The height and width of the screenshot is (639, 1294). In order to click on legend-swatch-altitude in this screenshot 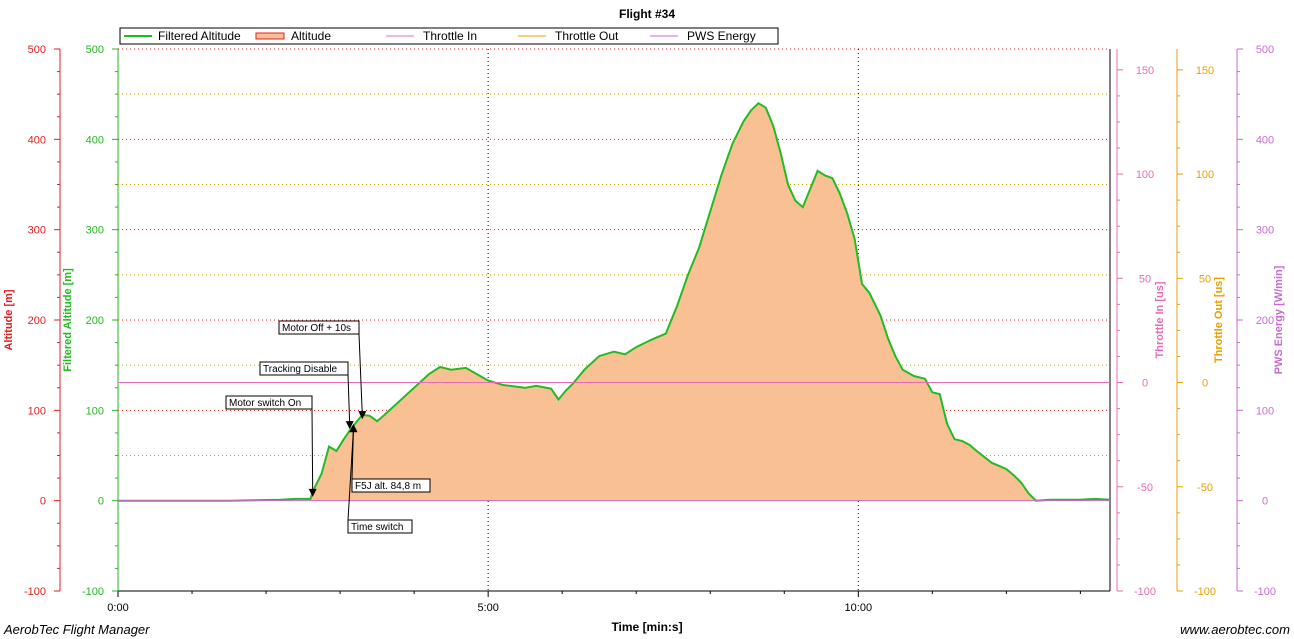, I will do `click(270, 36)`.